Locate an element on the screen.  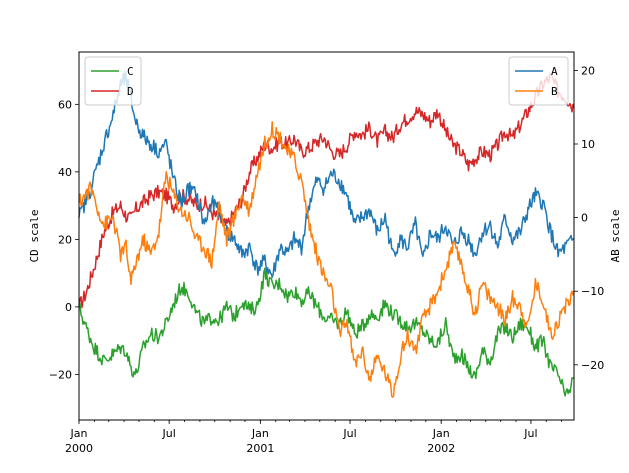
left-y-tick-label: −20 is located at coordinates (60, 374).